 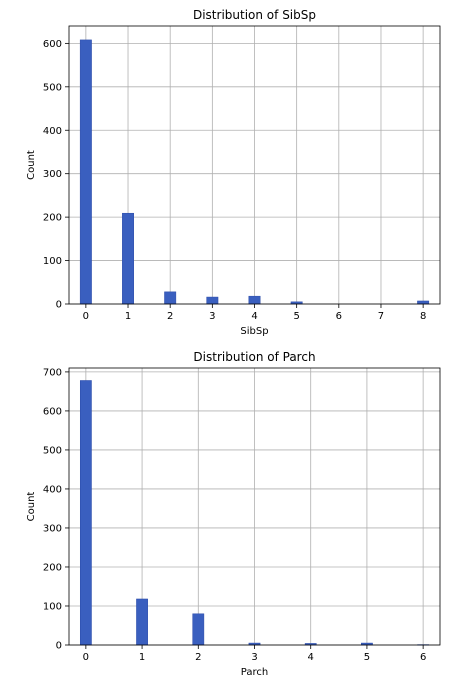 What do you see at coordinates (254, 15) in the screenshot?
I see `chart-title: Distribution of SibSp` at bounding box center [254, 15].